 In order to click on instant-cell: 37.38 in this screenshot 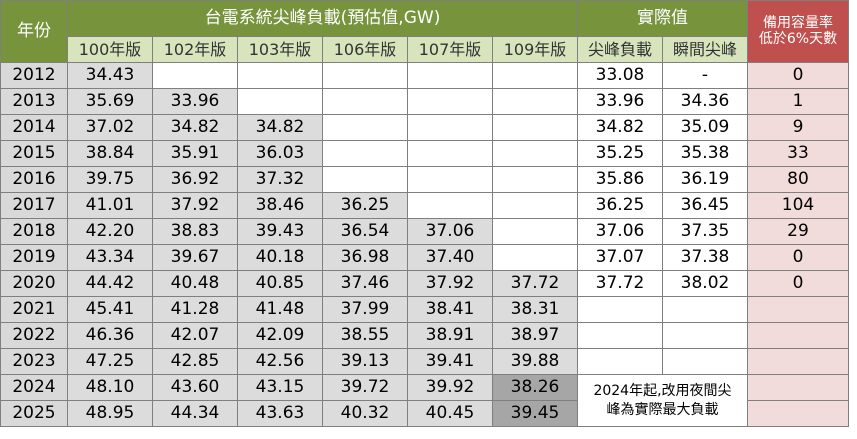, I will do `click(705, 257)`.